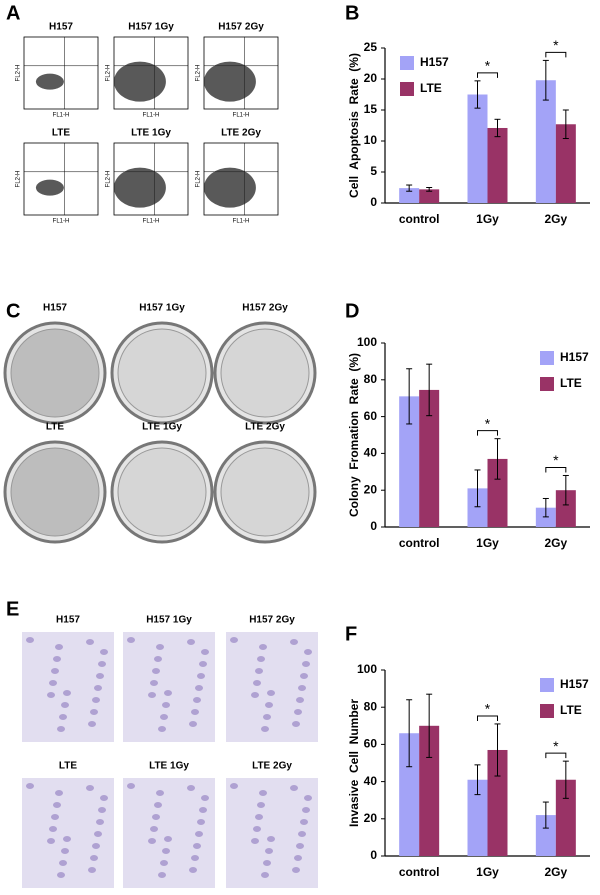 The image size is (600, 895). I want to click on panel-letter: A, so click(13, 13).